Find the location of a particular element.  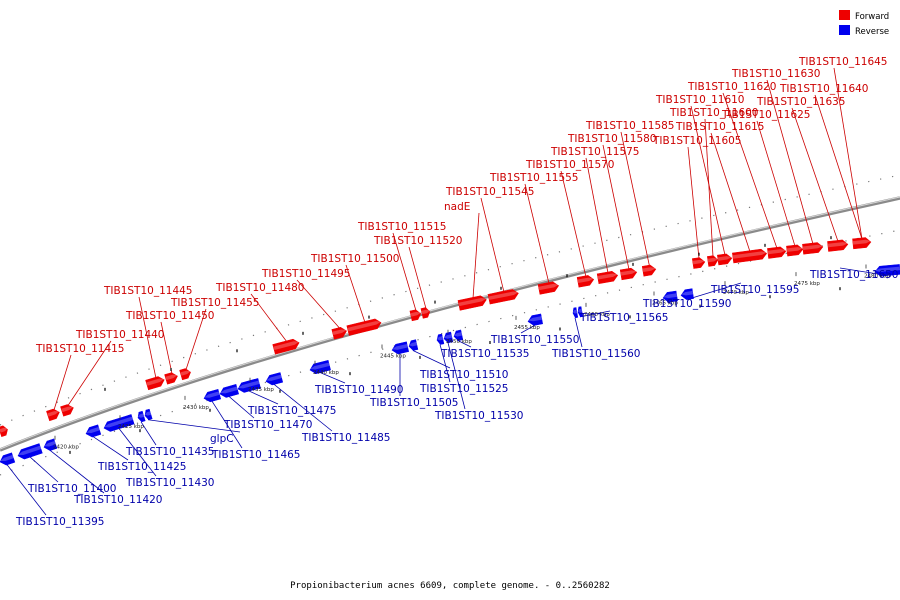

forward-gene-label: TIB1ST10_11415 is located at coordinates (80, 349).